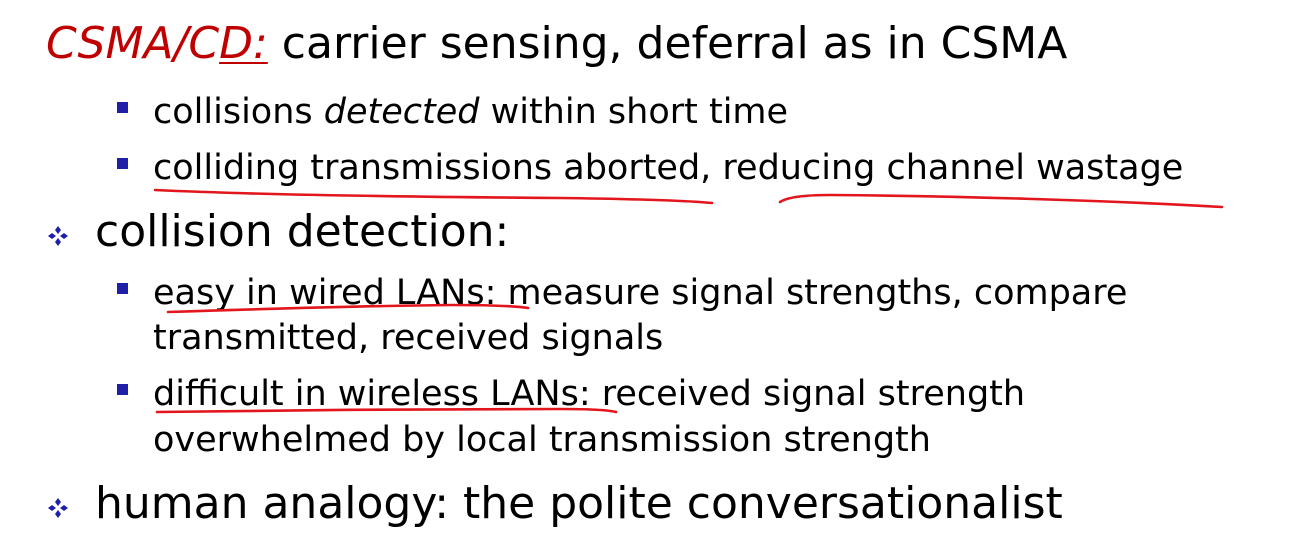 This screenshot has height=539, width=1306. Describe the element at coordinates (634, 112) in the screenshot. I see `bullet-1-text-after: within short time` at that location.